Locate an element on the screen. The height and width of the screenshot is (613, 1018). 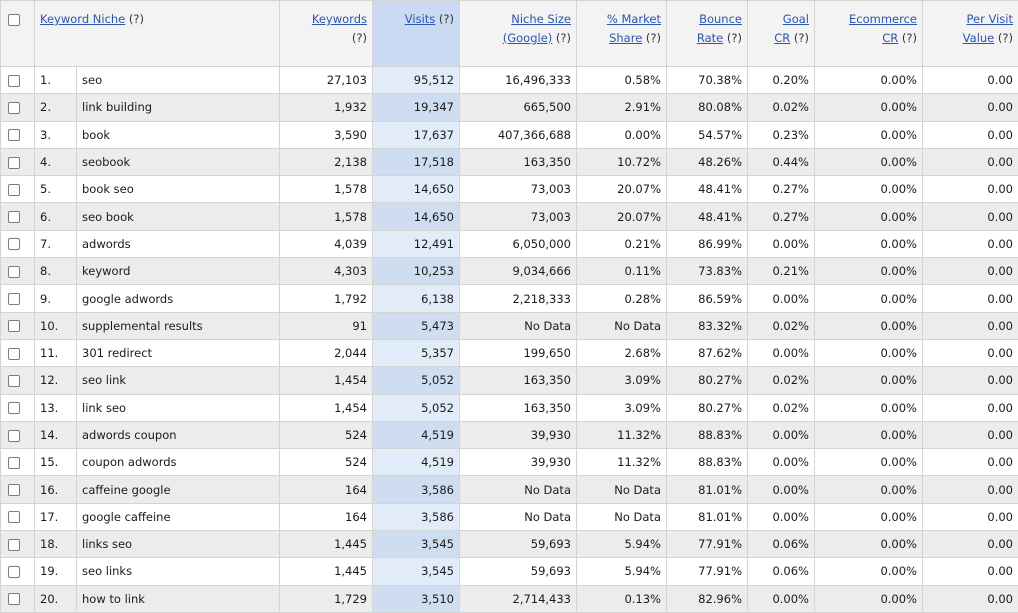
row-visits: 3,510 is located at coordinates (416, 598).